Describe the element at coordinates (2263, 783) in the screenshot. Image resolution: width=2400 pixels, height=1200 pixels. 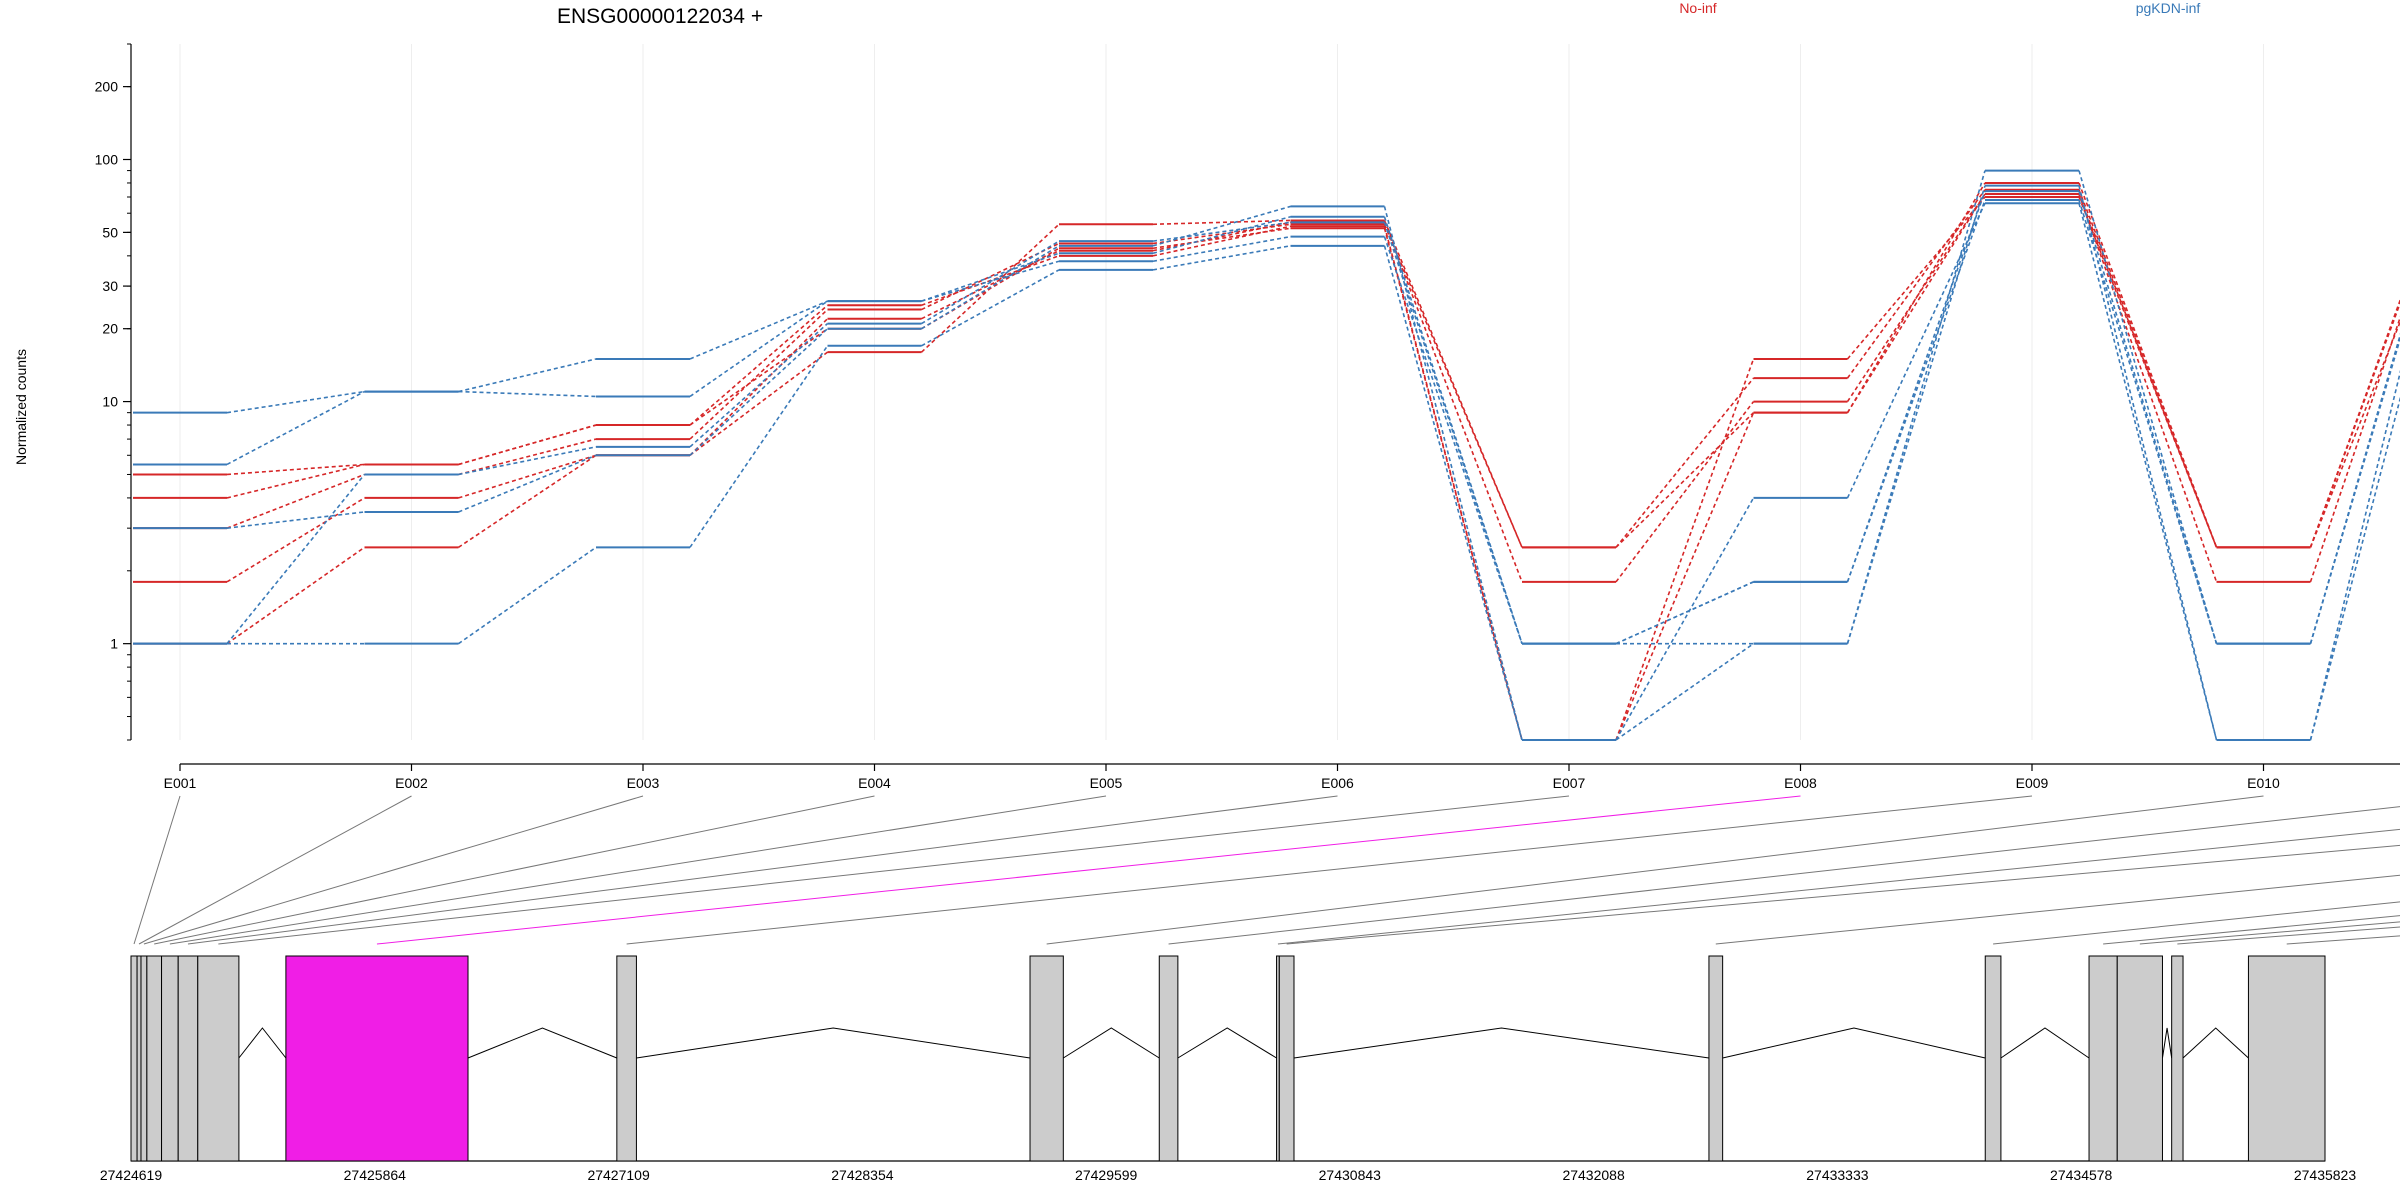
I see `x-tick-label: E010` at that location.